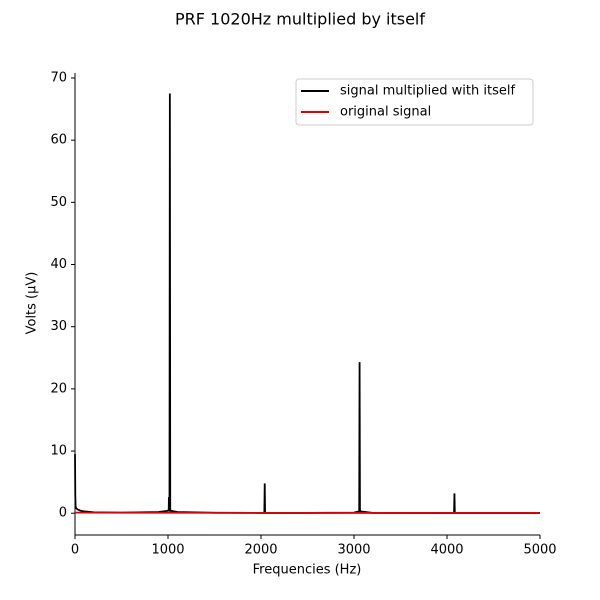 Image resolution: width=600 pixels, height=600 pixels. I want to click on x-tick-label: 5000, so click(539, 550).